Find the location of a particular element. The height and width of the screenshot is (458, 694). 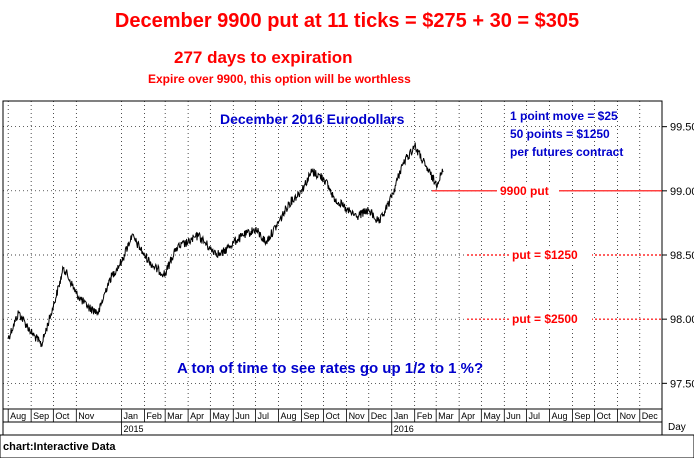

annotation-point-move: 1 point move = $25 is located at coordinates (564, 116).